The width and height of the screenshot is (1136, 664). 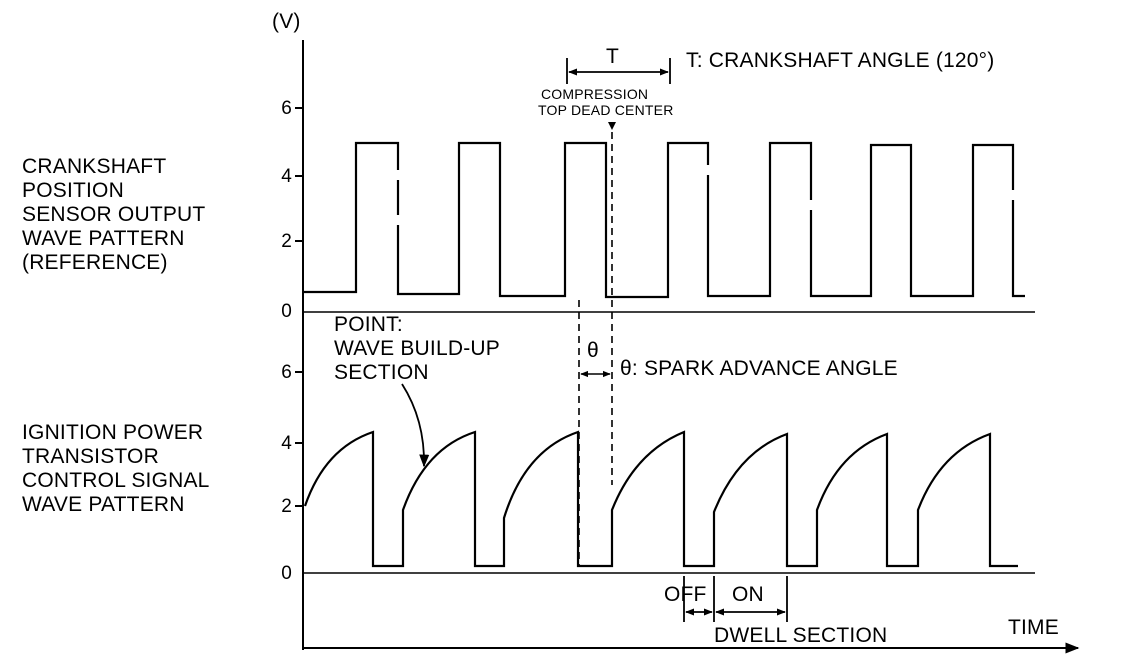 What do you see at coordinates (748, 594) in the screenshot?
I see `on-label: ON` at bounding box center [748, 594].